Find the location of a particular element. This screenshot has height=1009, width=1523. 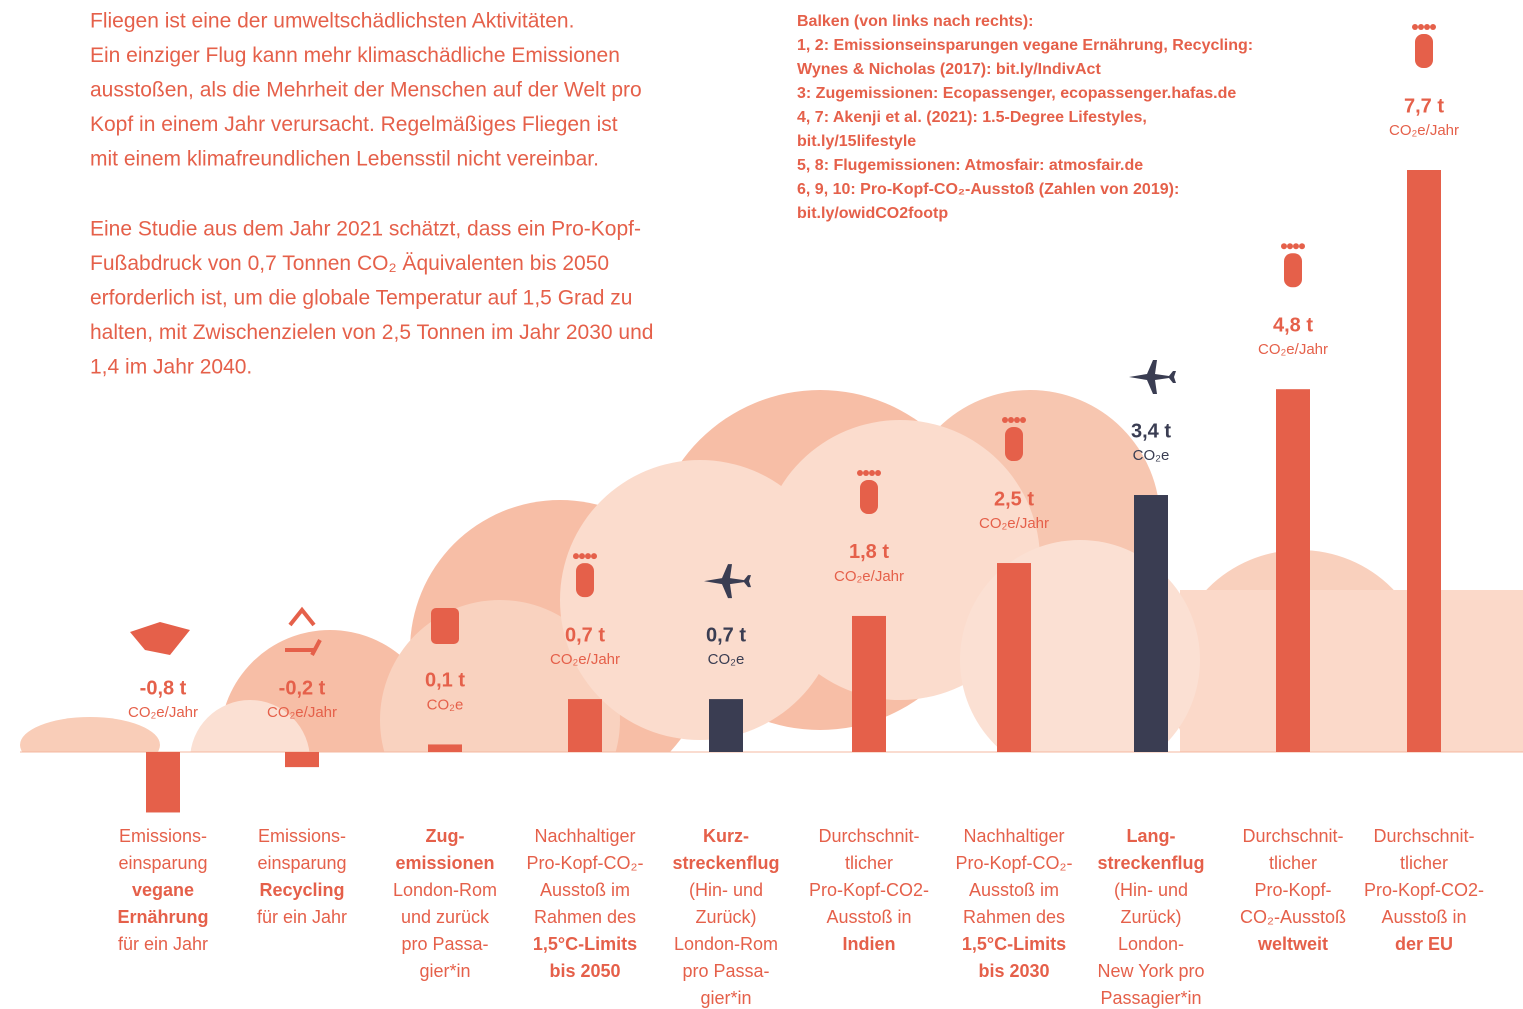

value-label: 0,1 t is located at coordinates (445, 681).